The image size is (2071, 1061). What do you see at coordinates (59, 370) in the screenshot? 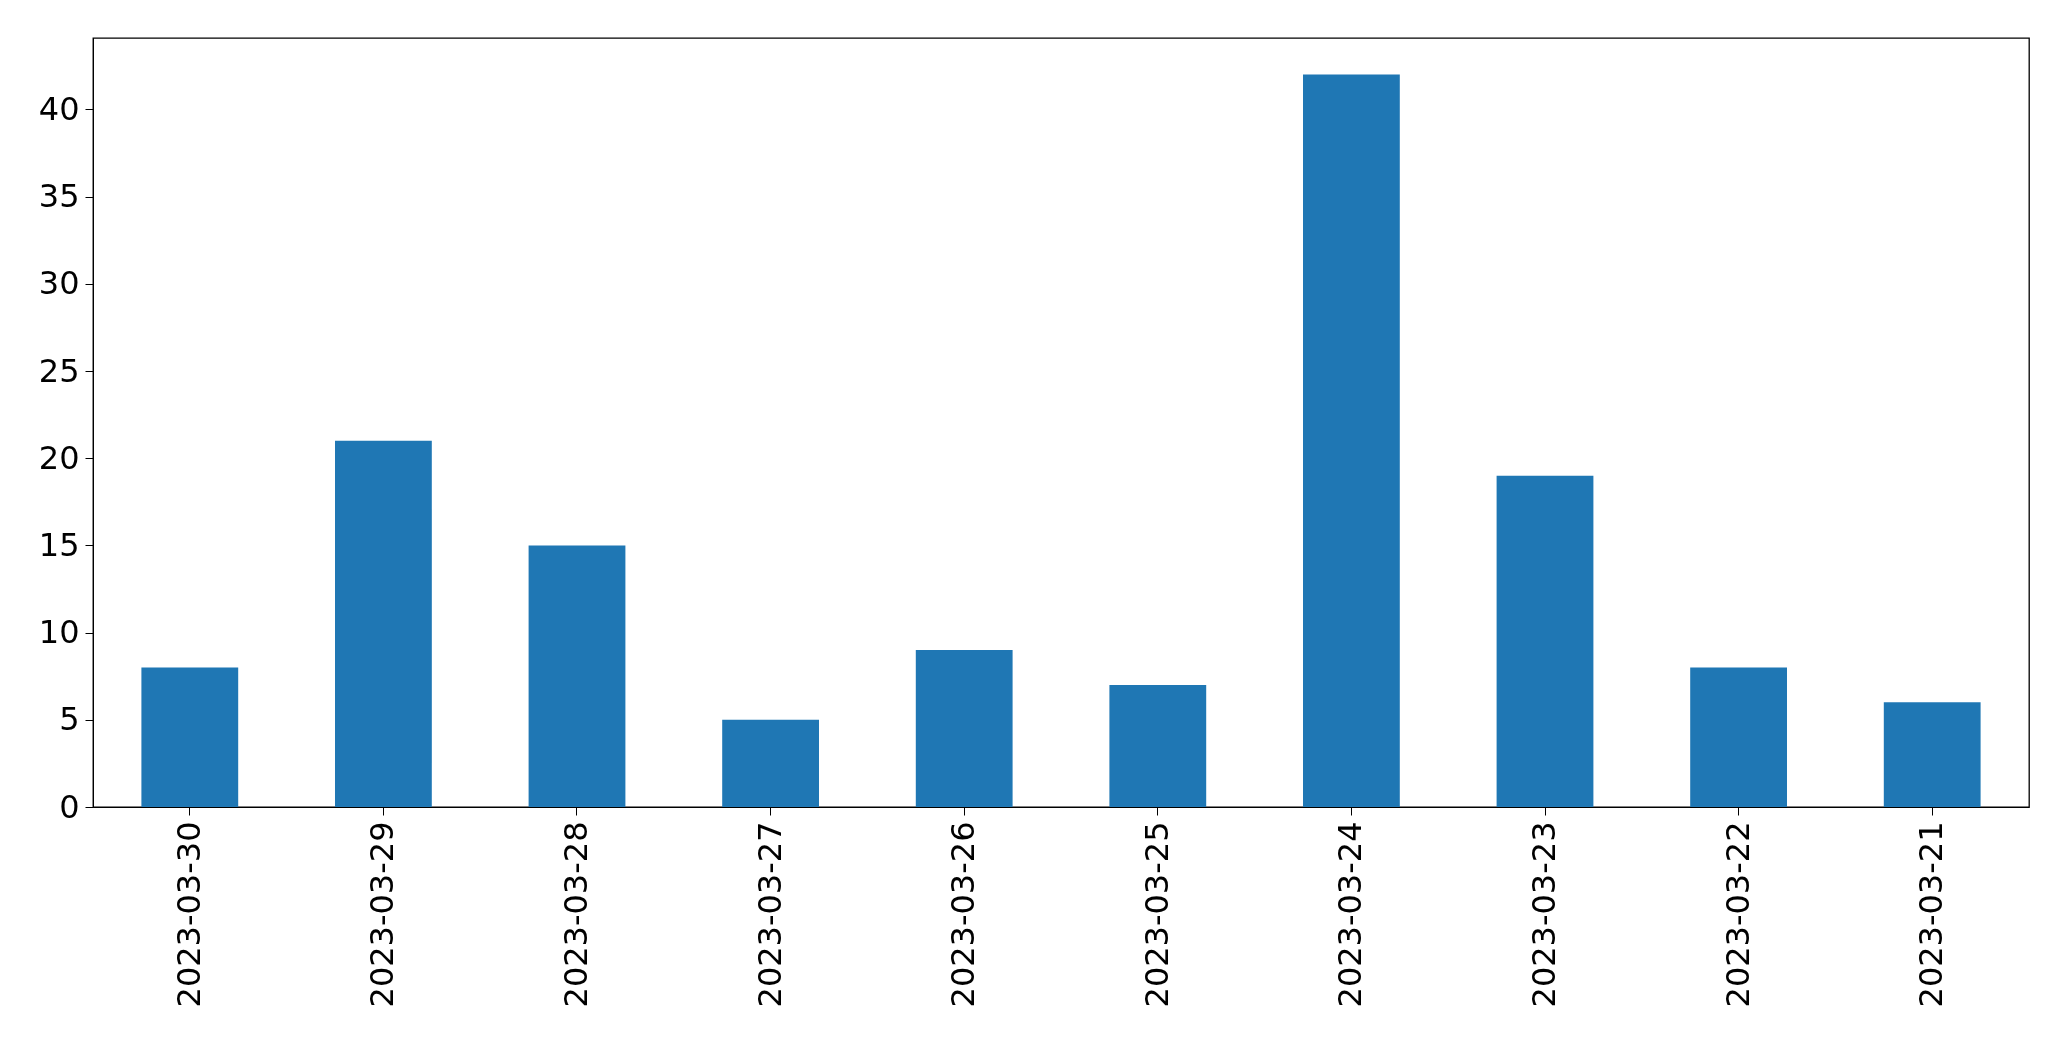
I see `y-tick-label: 25` at bounding box center [59, 370].